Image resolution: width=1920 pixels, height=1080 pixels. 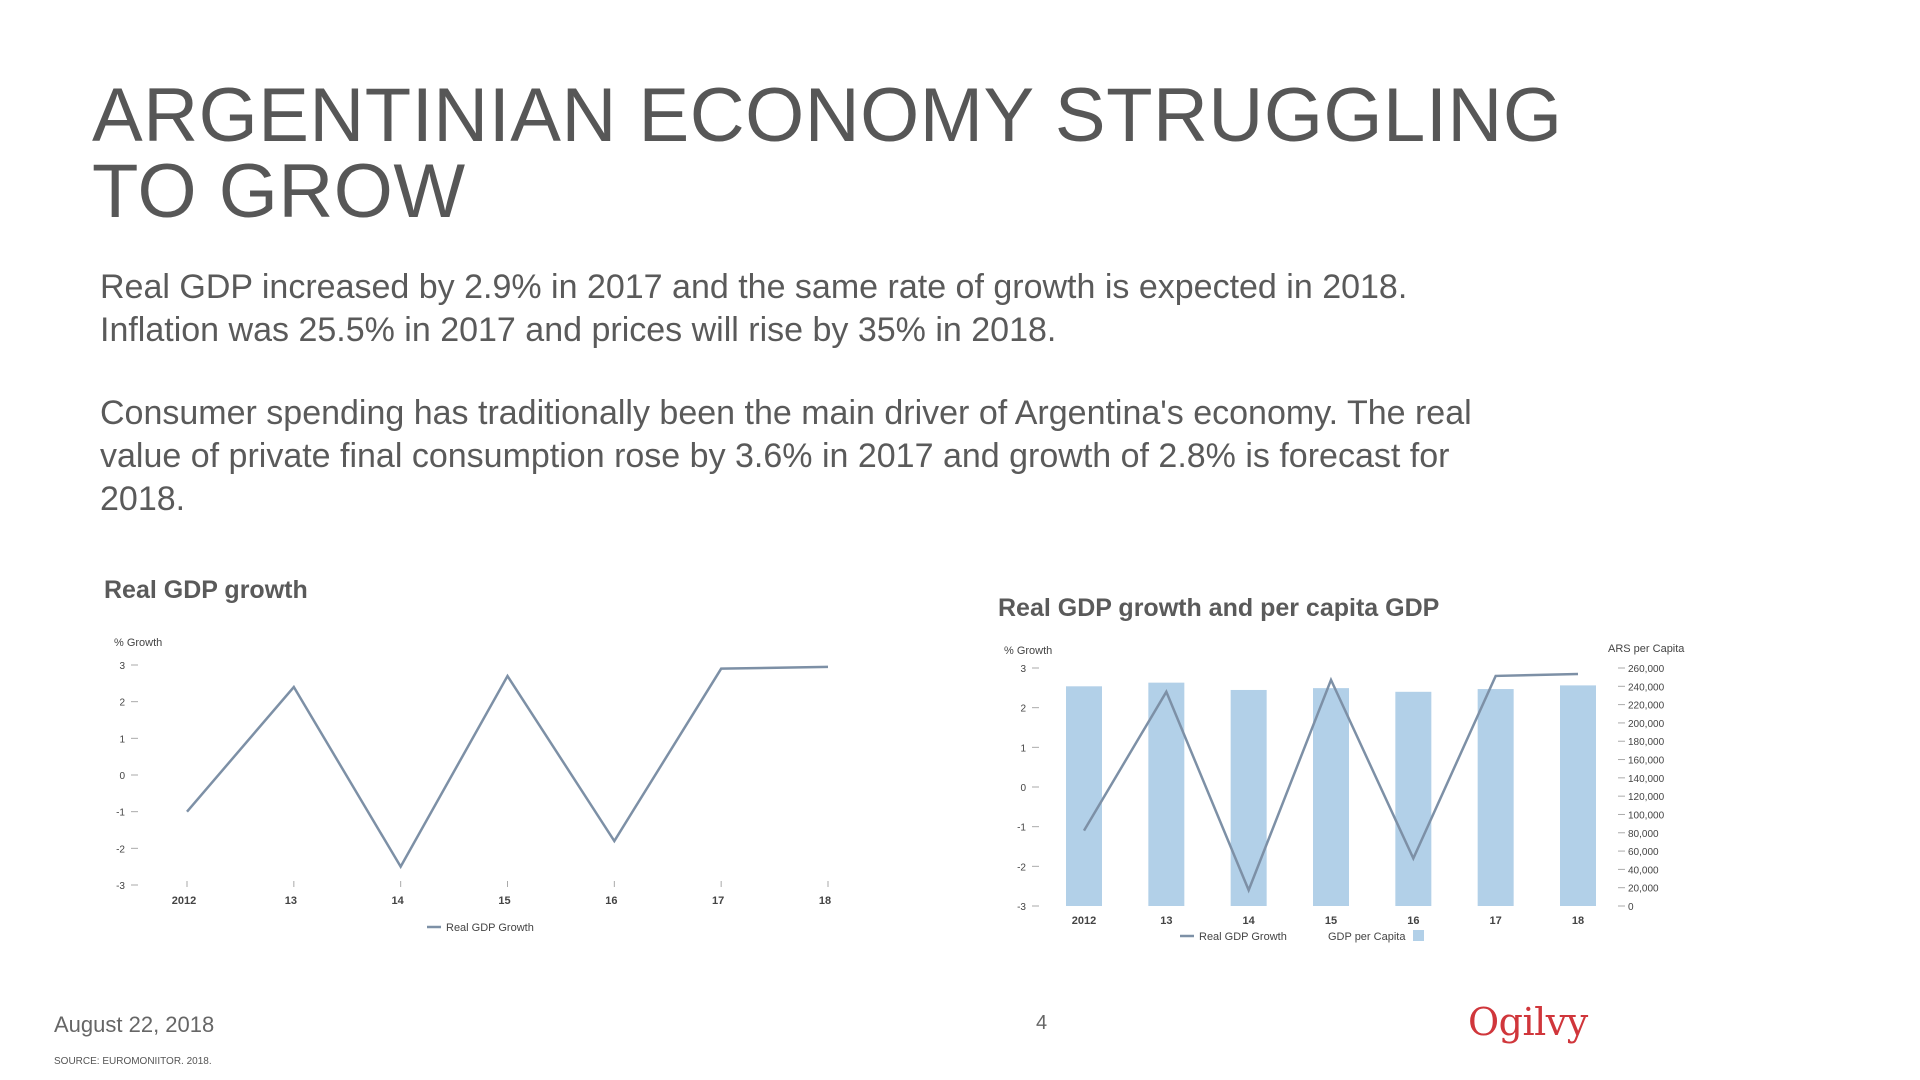 What do you see at coordinates (1646, 797) in the screenshot?
I see `y2-tick-label: 120,000` at bounding box center [1646, 797].